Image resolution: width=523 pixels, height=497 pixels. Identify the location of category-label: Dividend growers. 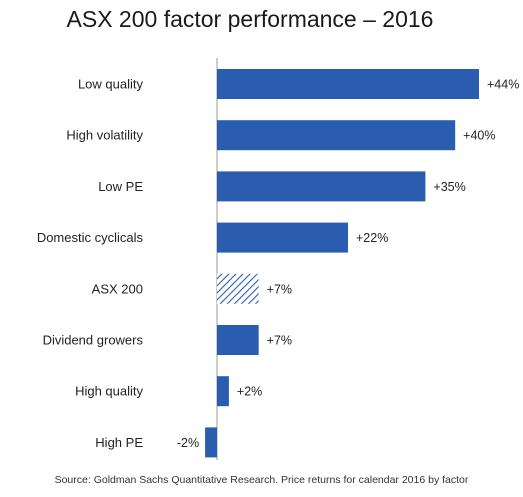
(93, 340).